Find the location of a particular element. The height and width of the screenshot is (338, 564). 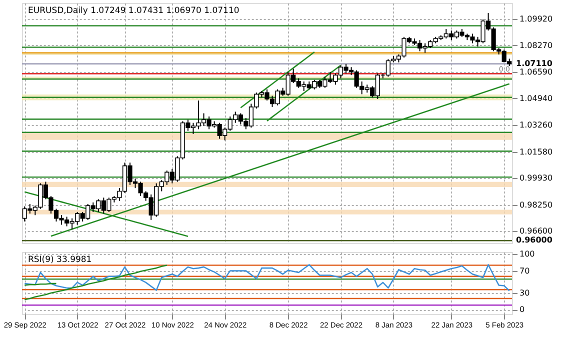

chart-title: RSI(9) 33.9981 is located at coordinates (60, 260).